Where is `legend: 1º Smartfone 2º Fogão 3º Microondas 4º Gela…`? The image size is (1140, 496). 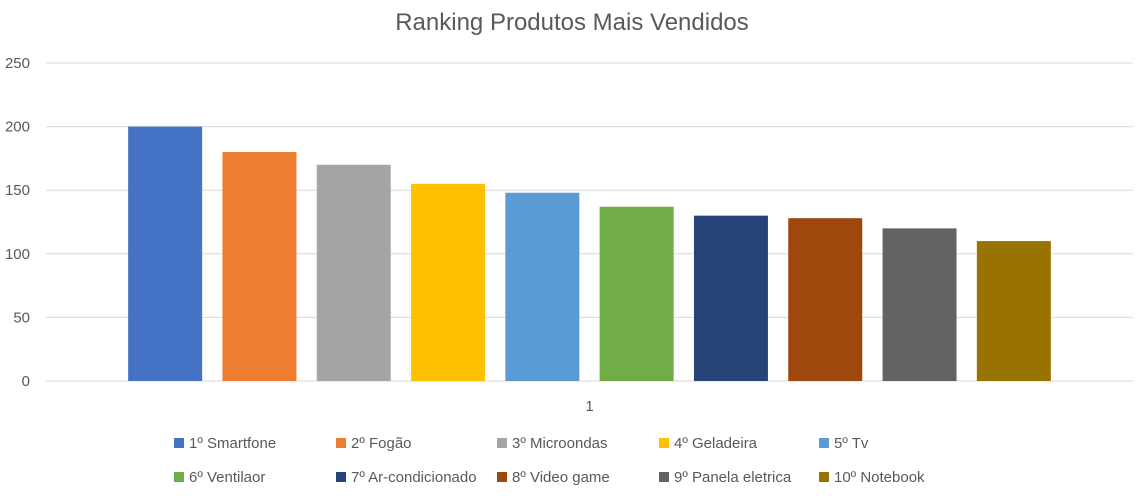
legend: 1º Smartfone 2º Fogão 3º Microondas 4º Gela… is located at coordinates (549, 460).